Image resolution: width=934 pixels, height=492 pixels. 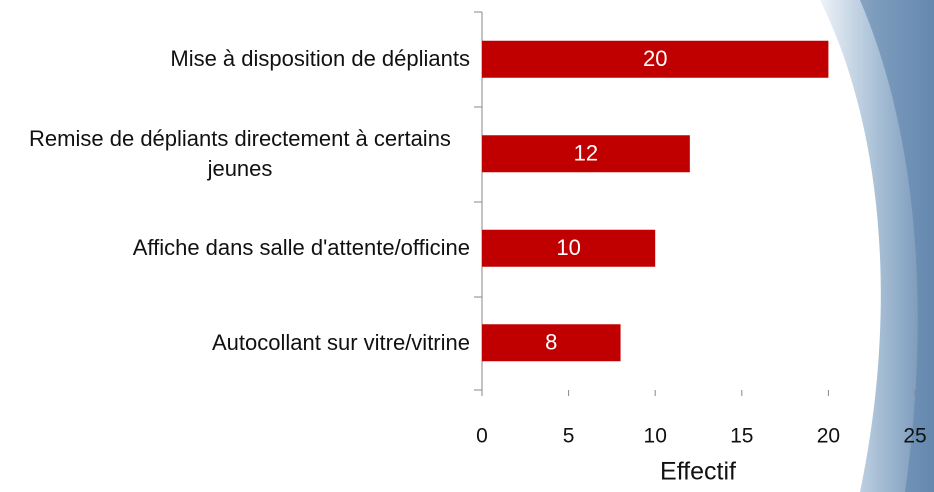 What do you see at coordinates (698, 472) in the screenshot?
I see `x-axis-title: Effectif` at bounding box center [698, 472].